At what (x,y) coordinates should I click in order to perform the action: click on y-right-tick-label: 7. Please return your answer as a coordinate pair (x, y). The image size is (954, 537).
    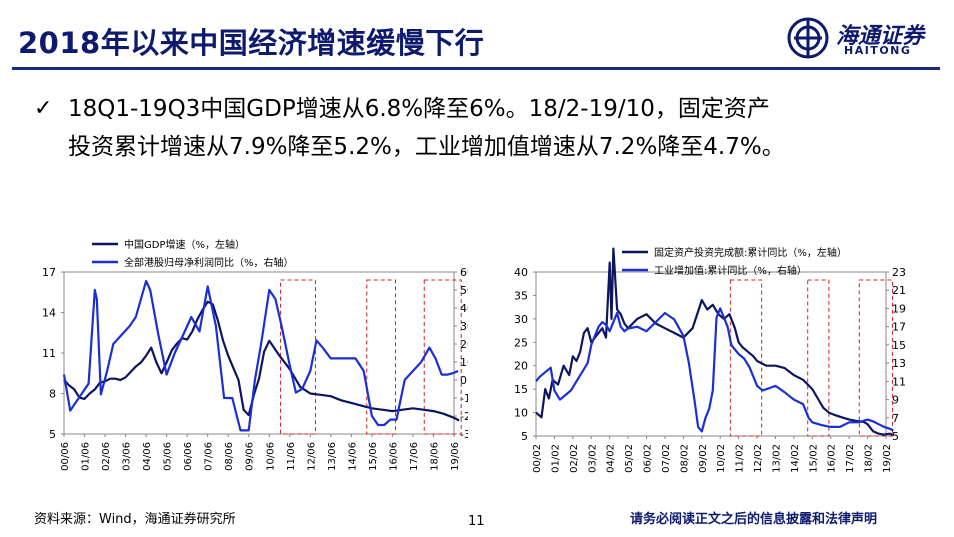
    Looking at the image, I should click on (895, 418).